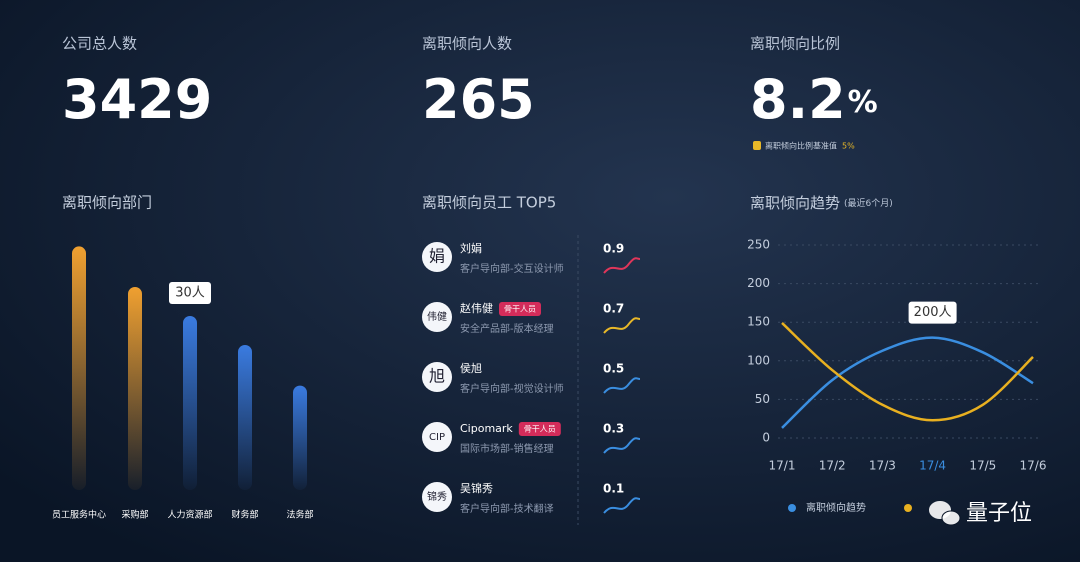  What do you see at coordinates (471, 368) in the screenshot?
I see `employee-name: 侯旭` at bounding box center [471, 368].